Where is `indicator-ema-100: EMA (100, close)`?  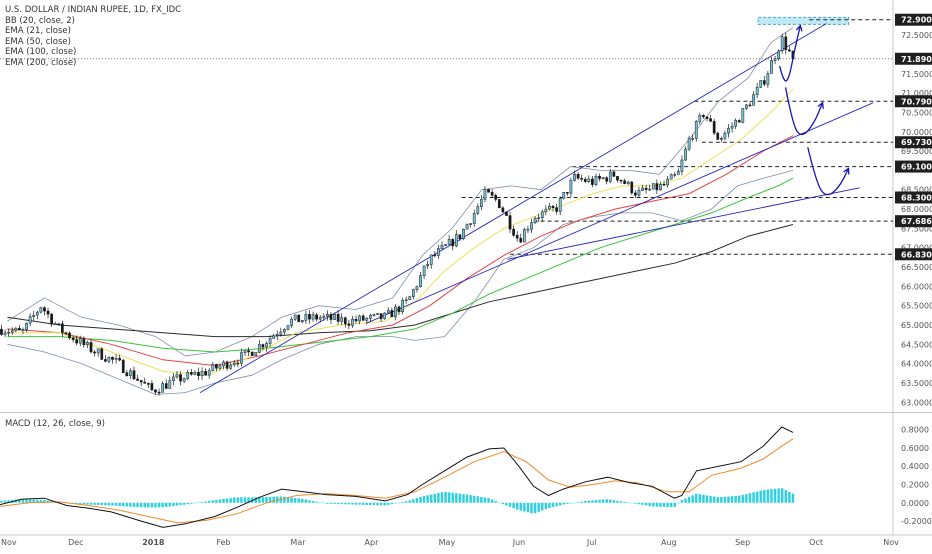 indicator-ema-100: EMA (100, close) is located at coordinates (41, 52).